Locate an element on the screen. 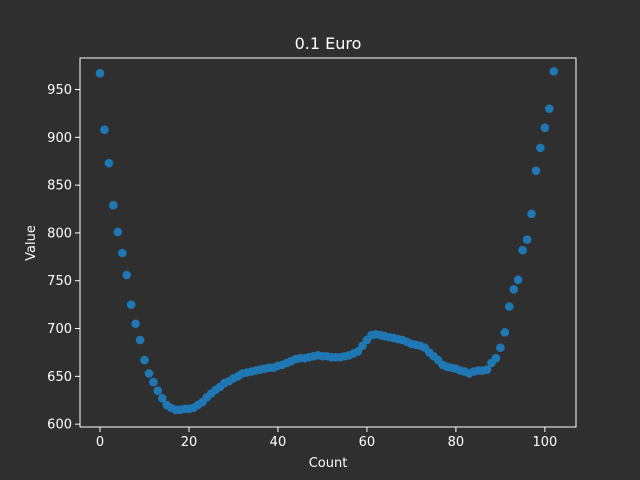  y-tick-label: 800 is located at coordinates (59, 233).